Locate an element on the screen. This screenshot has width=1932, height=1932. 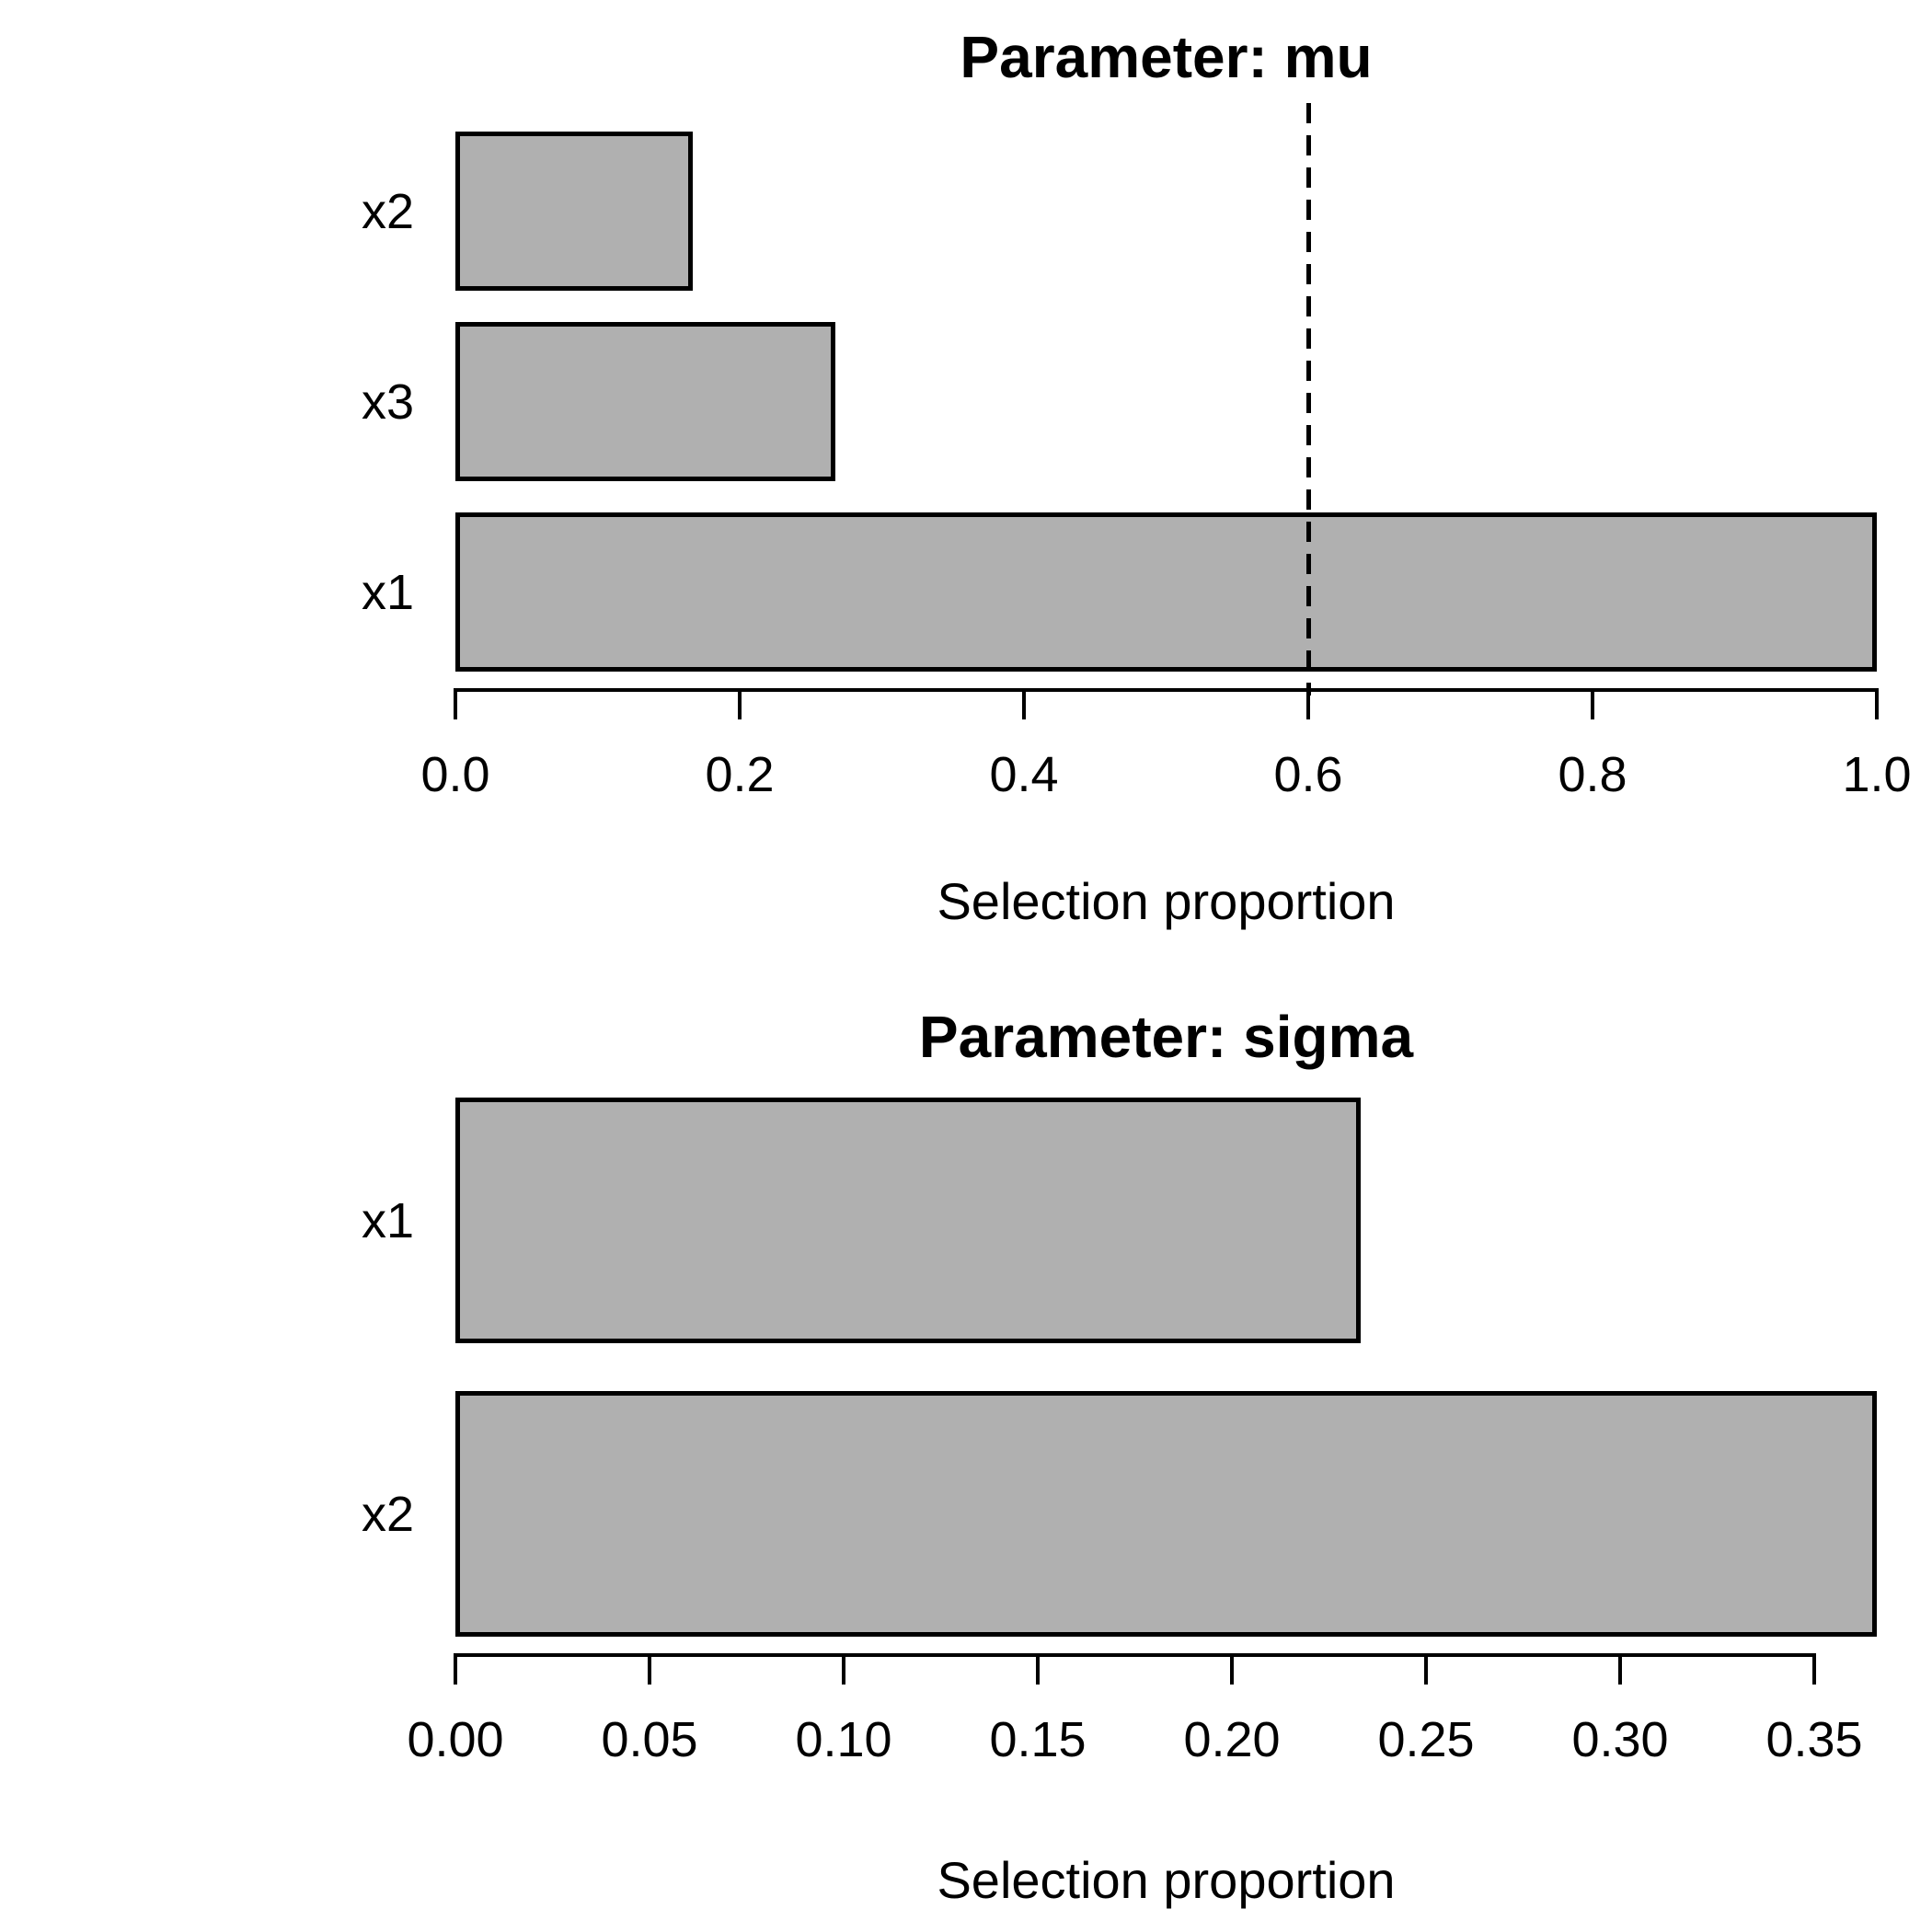
x-axis-tick-label: 0.0 is located at coordinates (455, 774).